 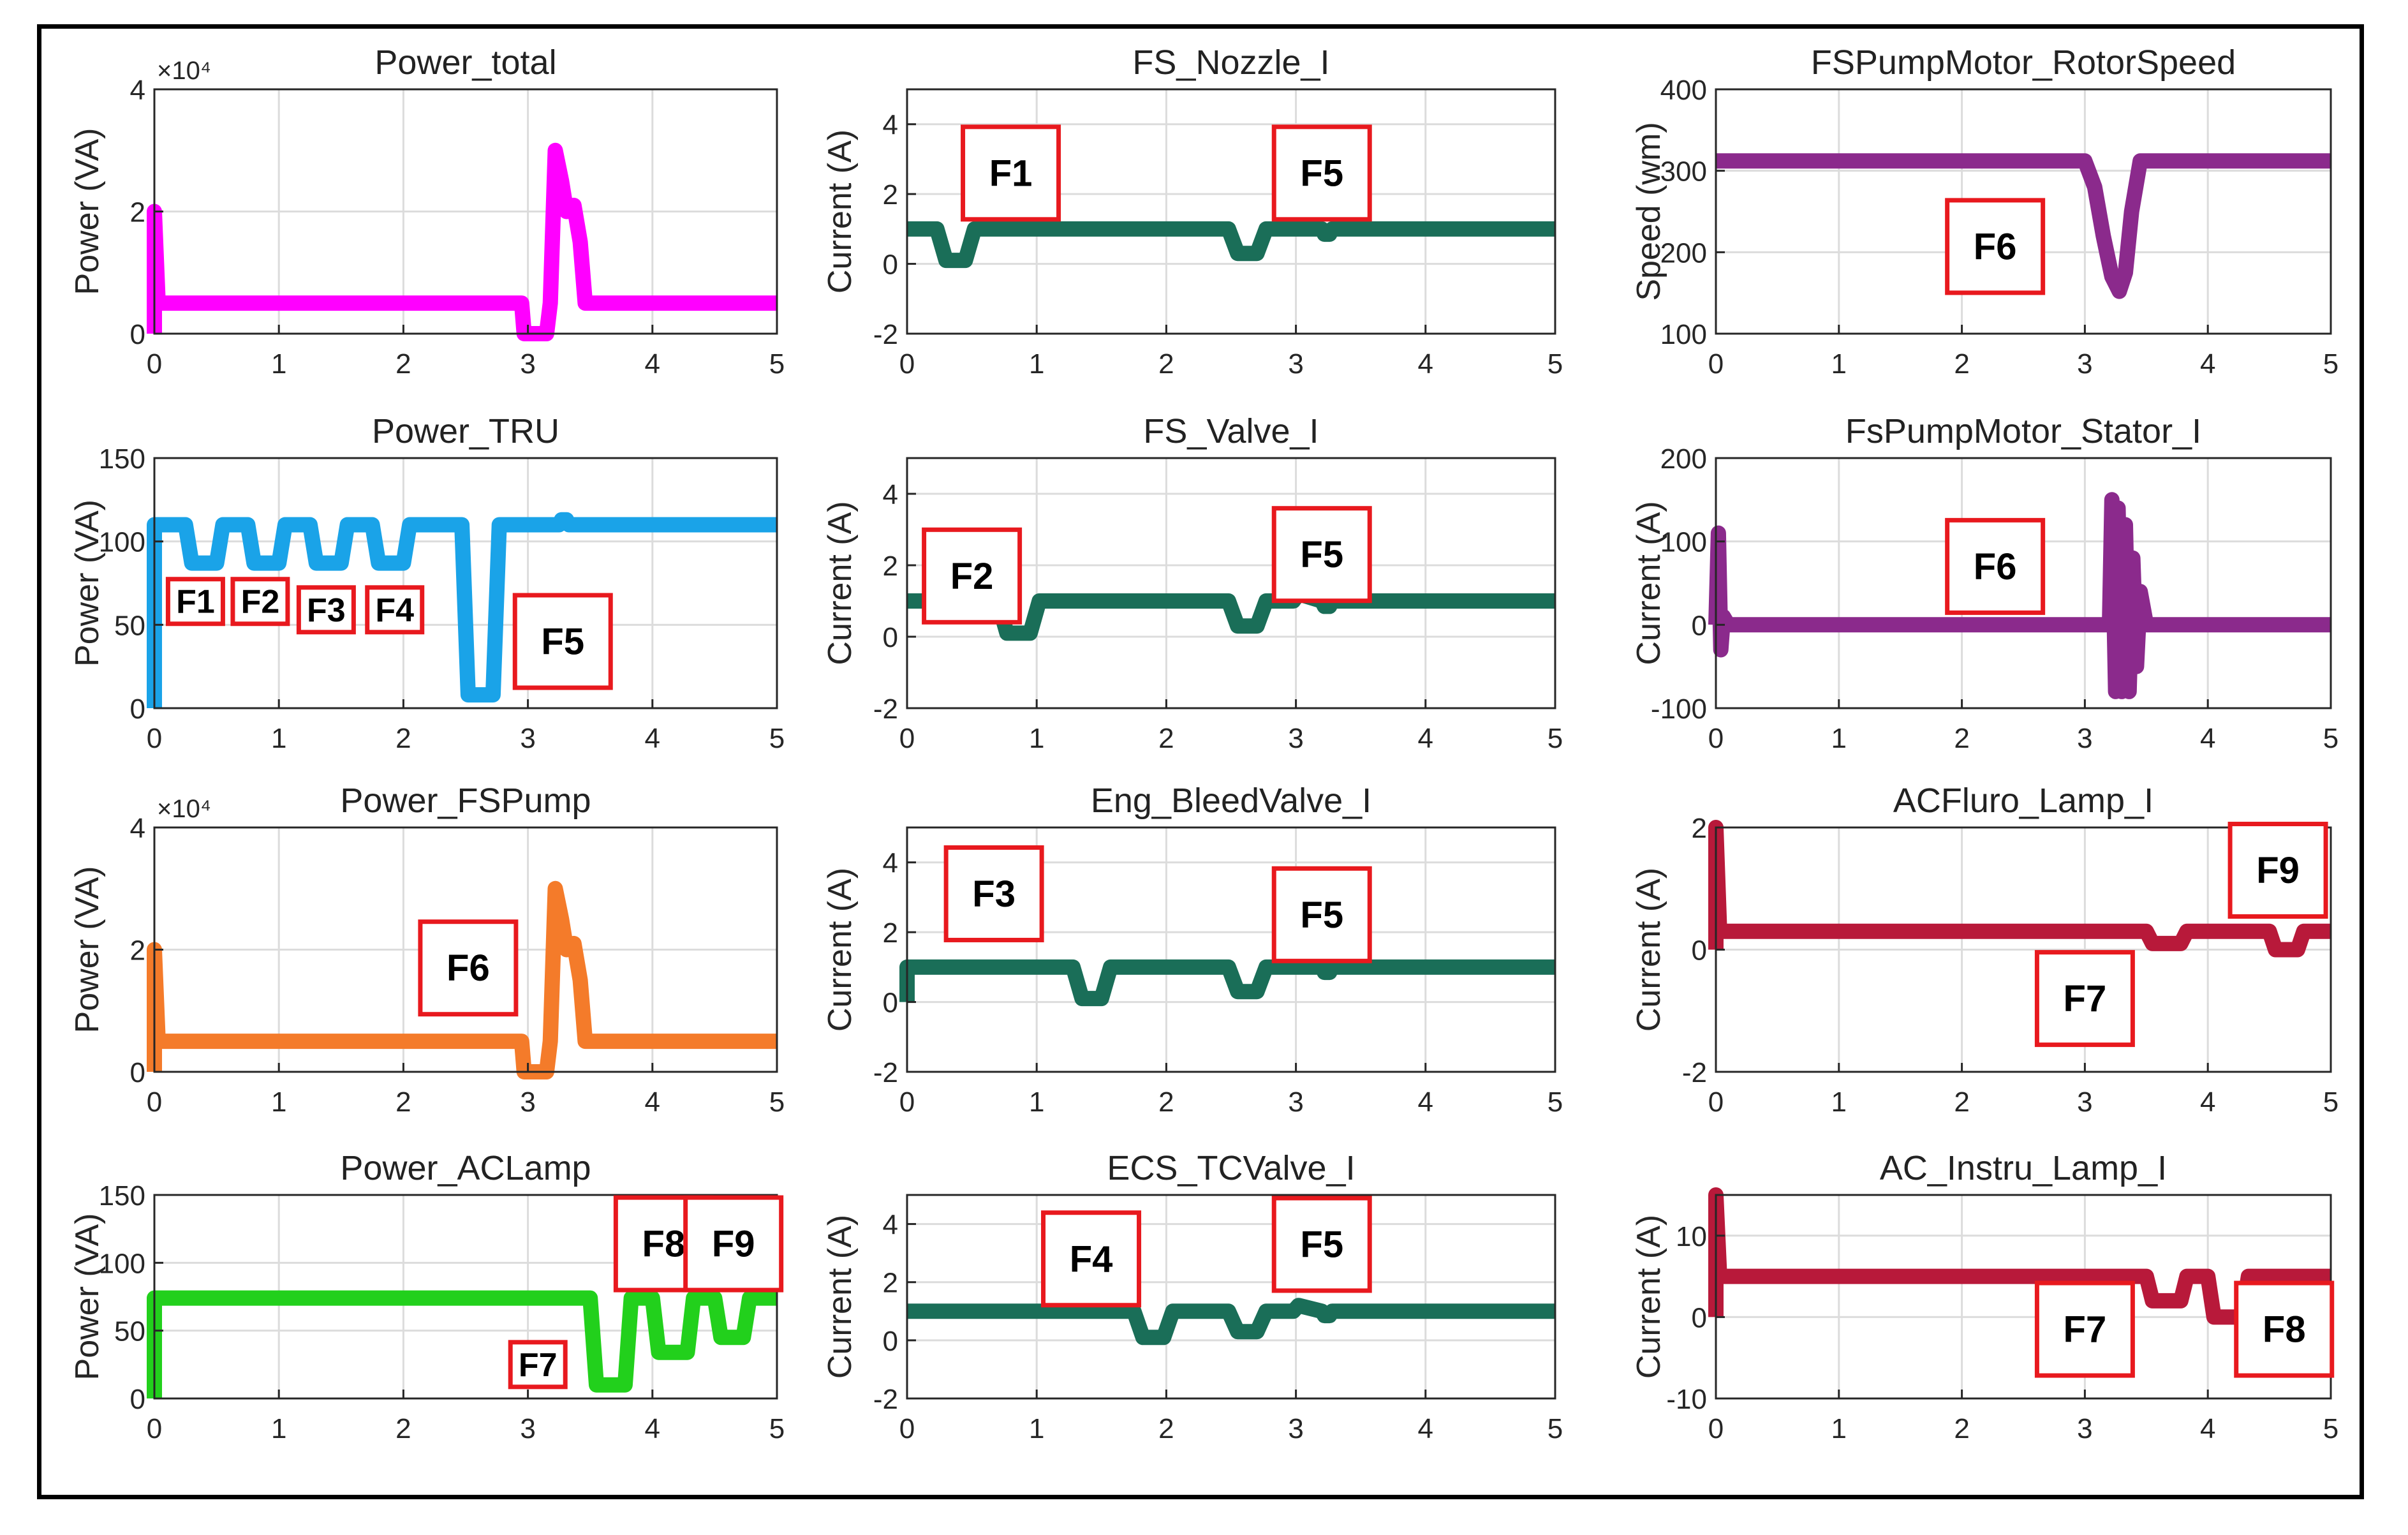 What do you see at coordinates (87, 211) in the screenshot?
I see `y-axis-label: Power (VA)` at bounding box center [87, 211].